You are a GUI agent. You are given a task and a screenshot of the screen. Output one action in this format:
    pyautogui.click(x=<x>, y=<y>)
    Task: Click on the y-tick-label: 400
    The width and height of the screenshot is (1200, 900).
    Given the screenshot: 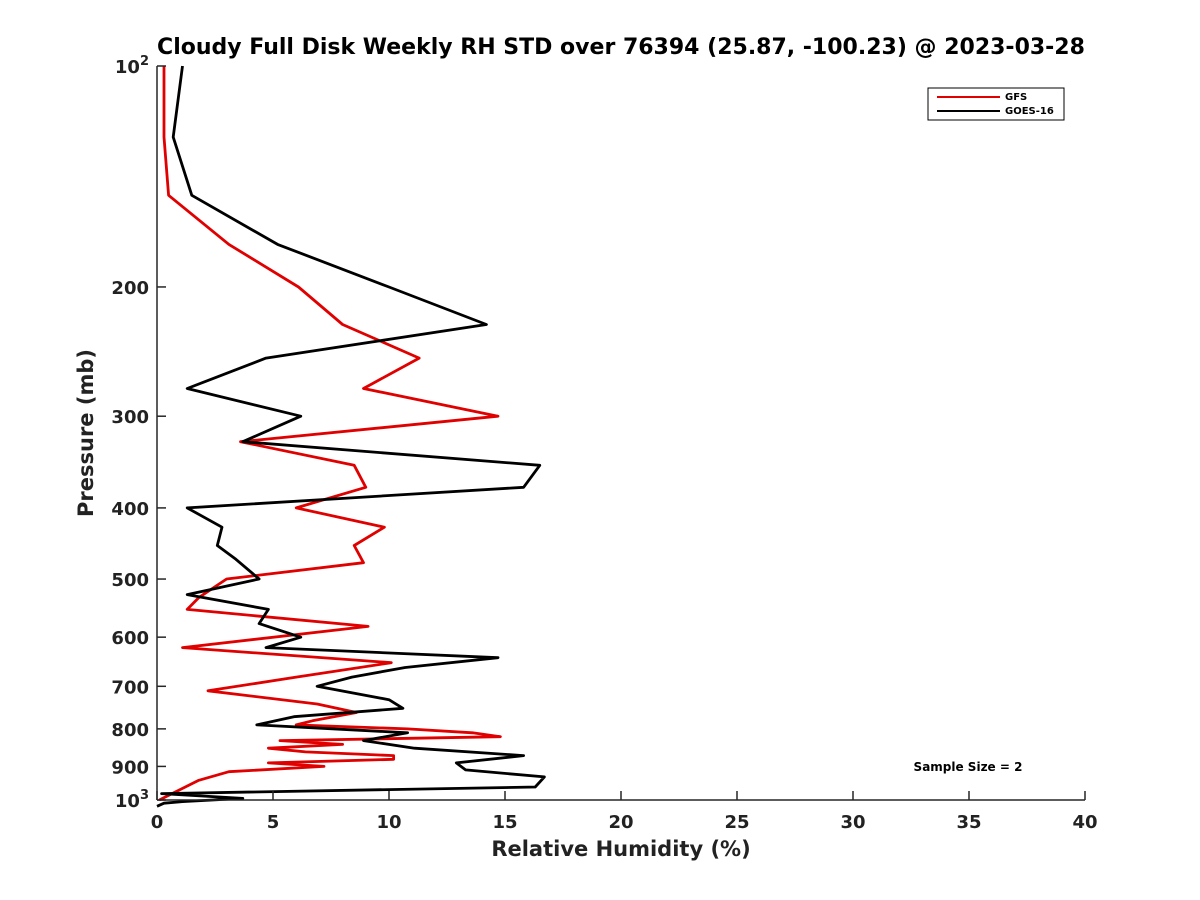 What is the action you would take?
    pyautogui.click(x=130, y=509)
    